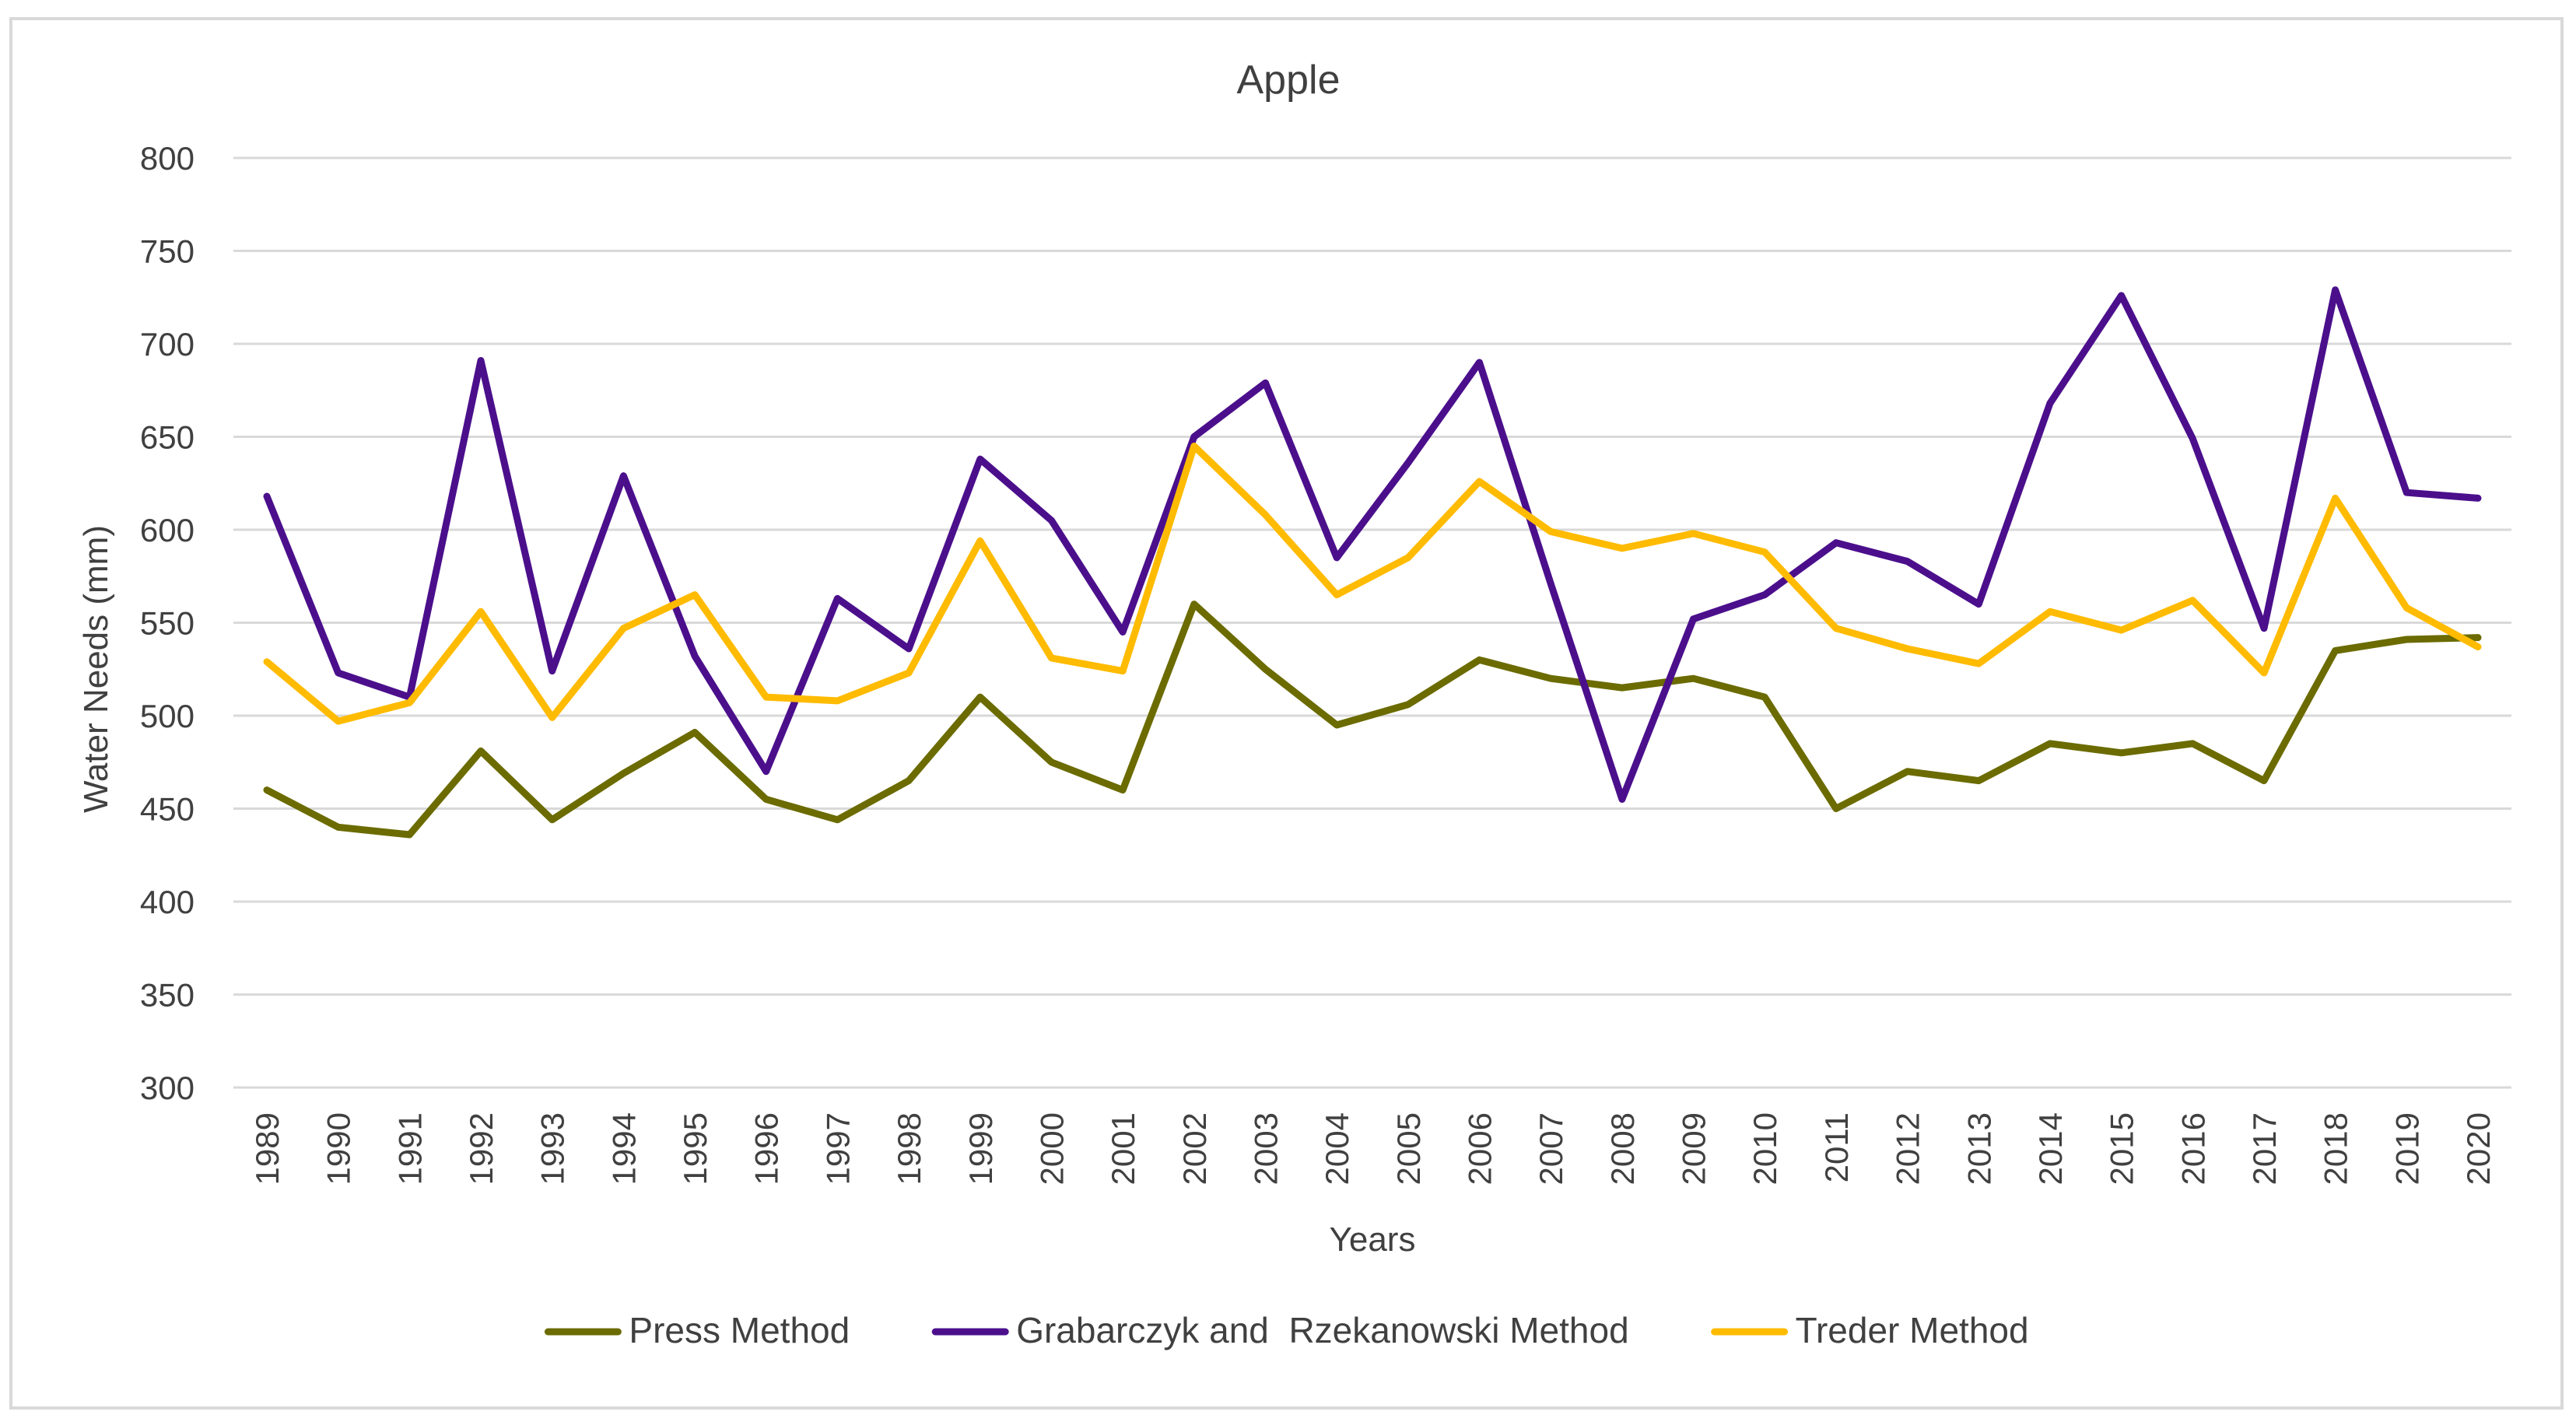 This screenshot has height=1422, width=2576. Describe the element at coordinates (1265, 1148) in the screenshot. I see `x-tick-label: 2003` at that location.